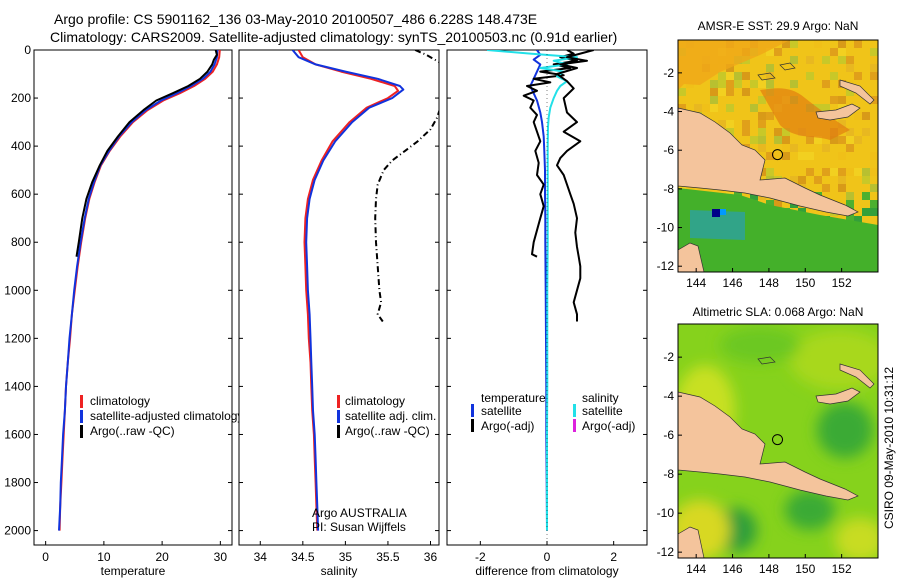 The width and height of the screenshot is (900, 580). What do you see at coordinates (778, 26) in the screenshot?
I see `sst-map-title: AMSR-E SST: 29.9 Argo: NaN` at bounding box center [778, 26].